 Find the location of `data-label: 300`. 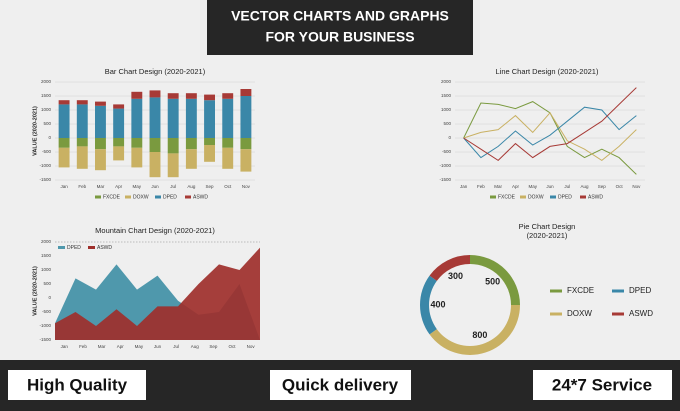

data-label: 300 is located at coordinates (455, 276).